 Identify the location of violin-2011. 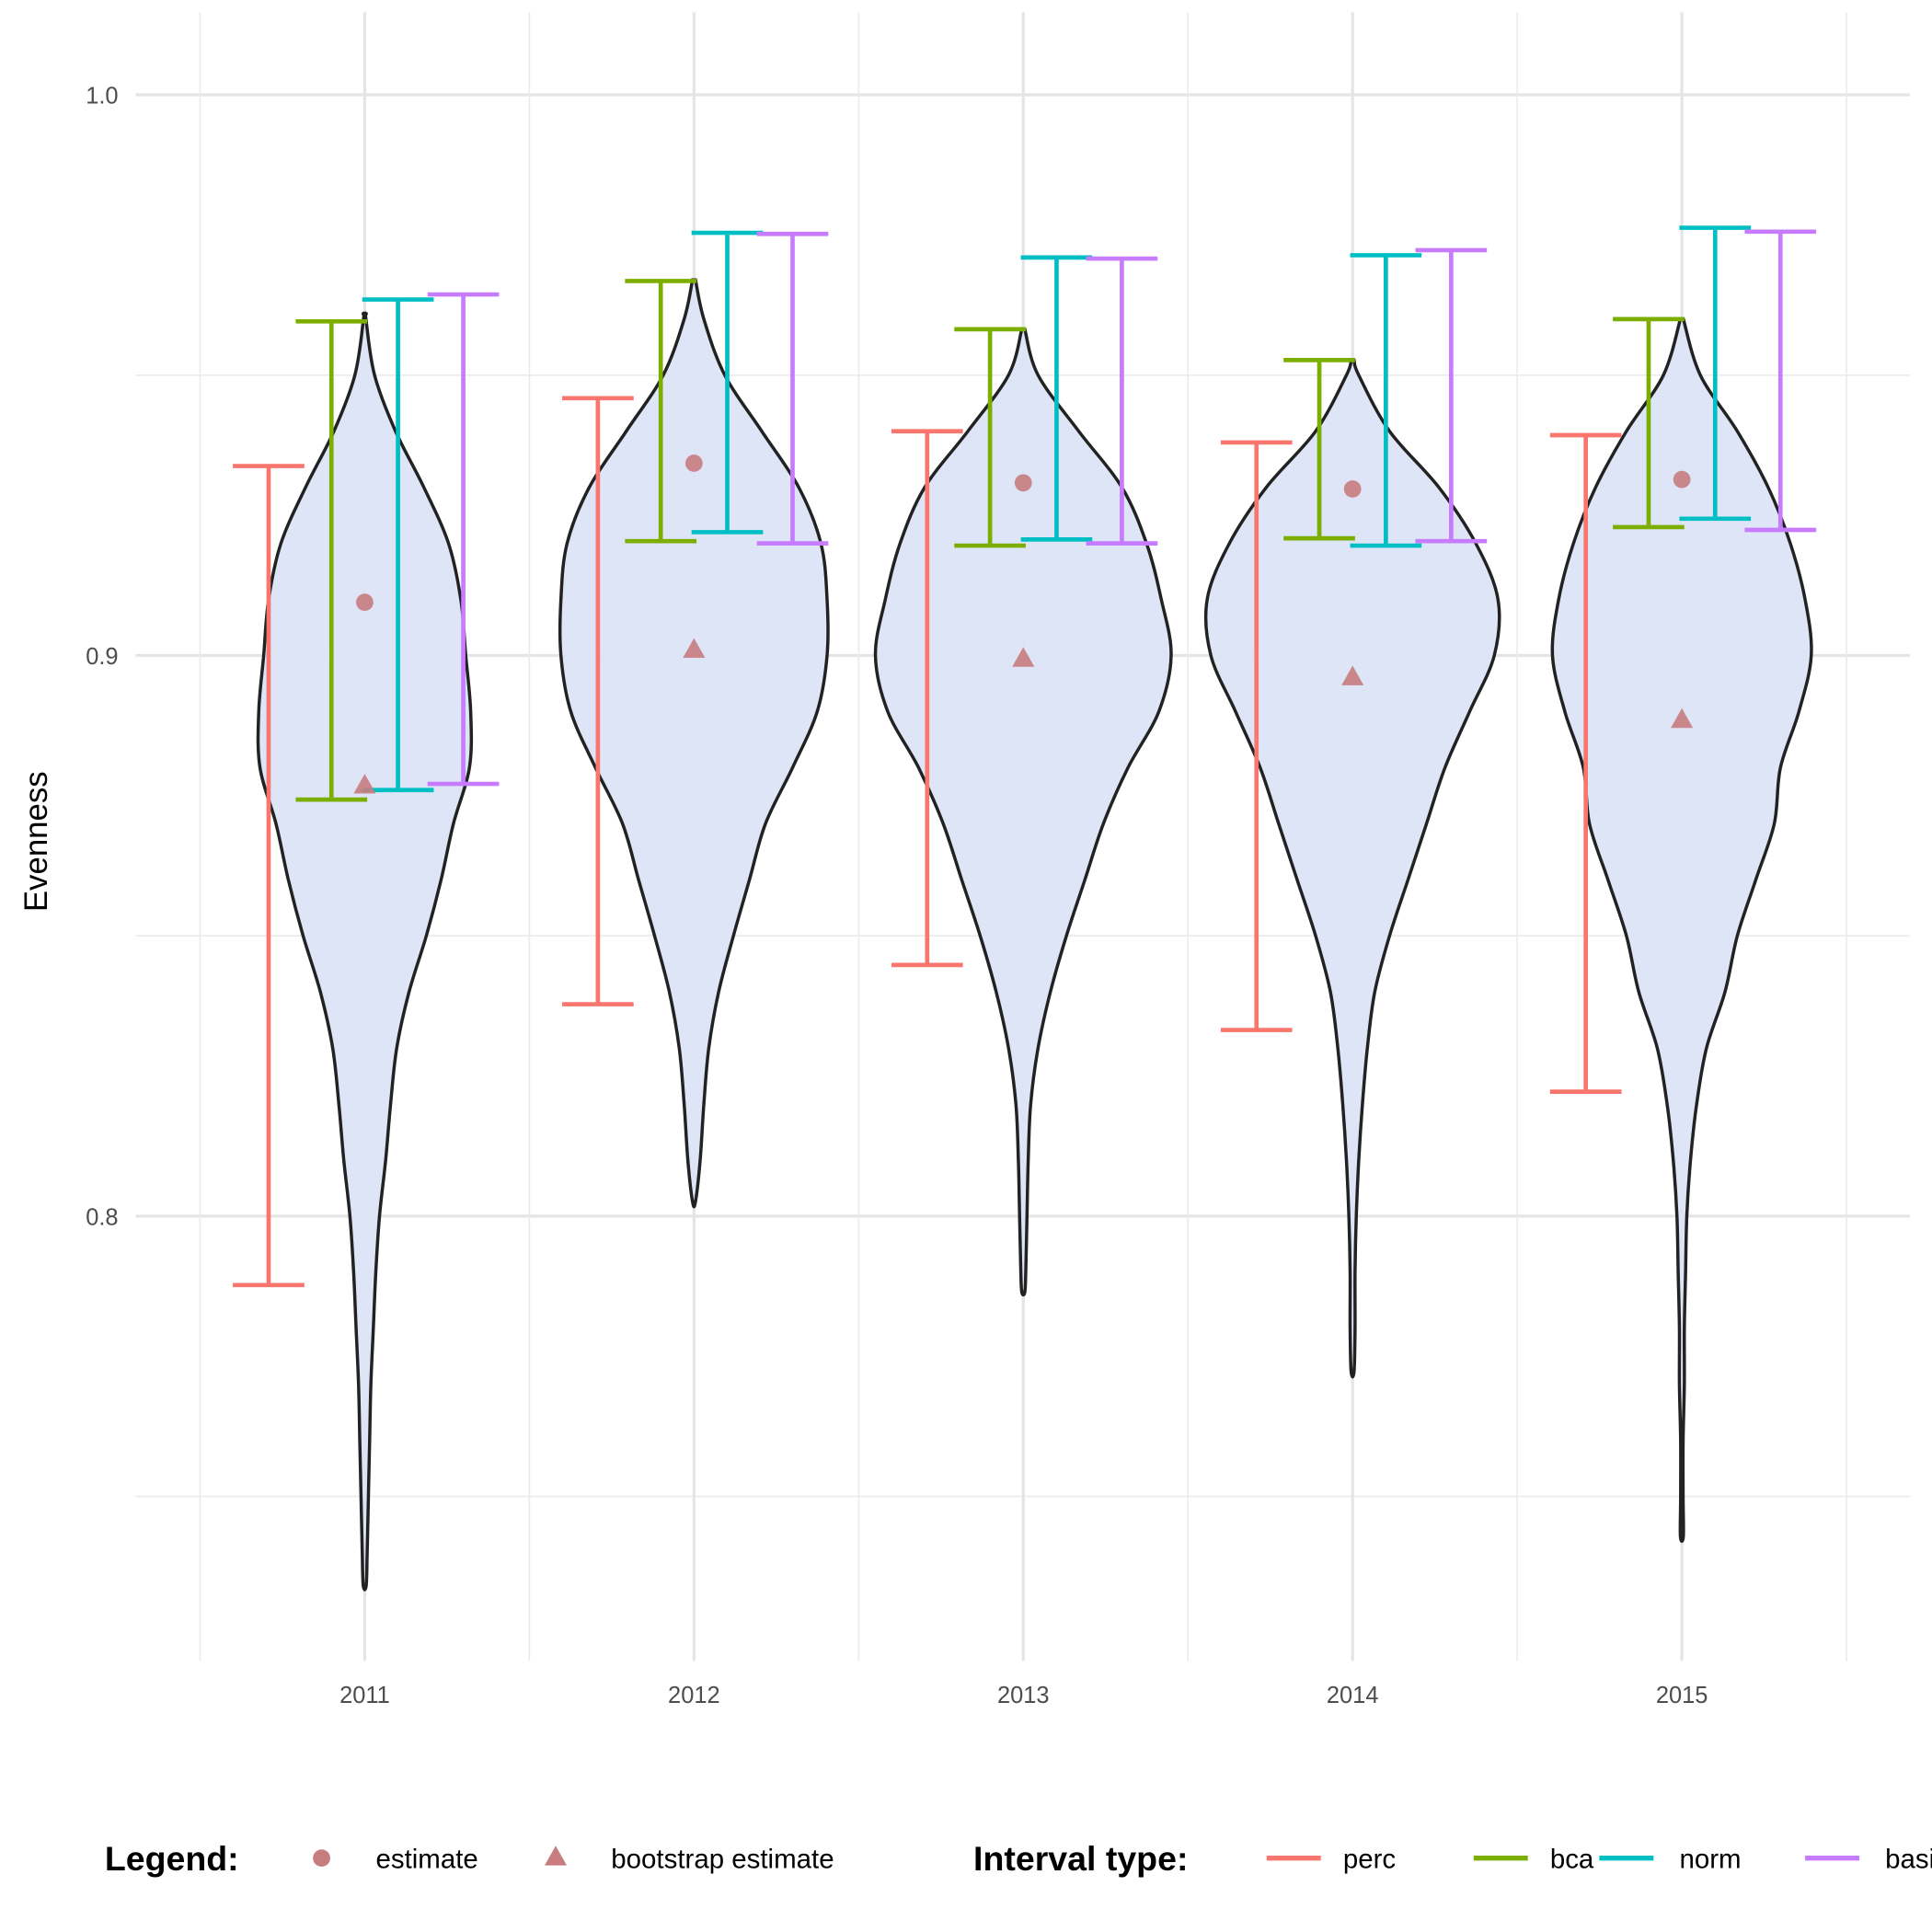
(365, 951).